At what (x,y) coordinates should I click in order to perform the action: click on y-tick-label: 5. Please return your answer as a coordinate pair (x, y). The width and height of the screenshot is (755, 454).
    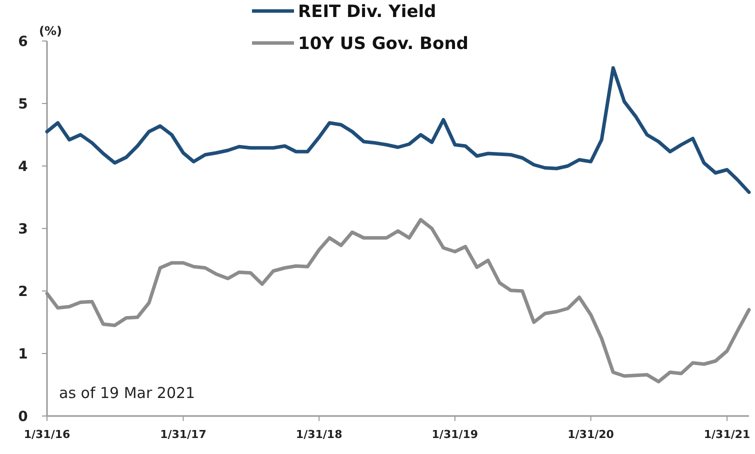
    Looking at the image, I should click on (23, 104).